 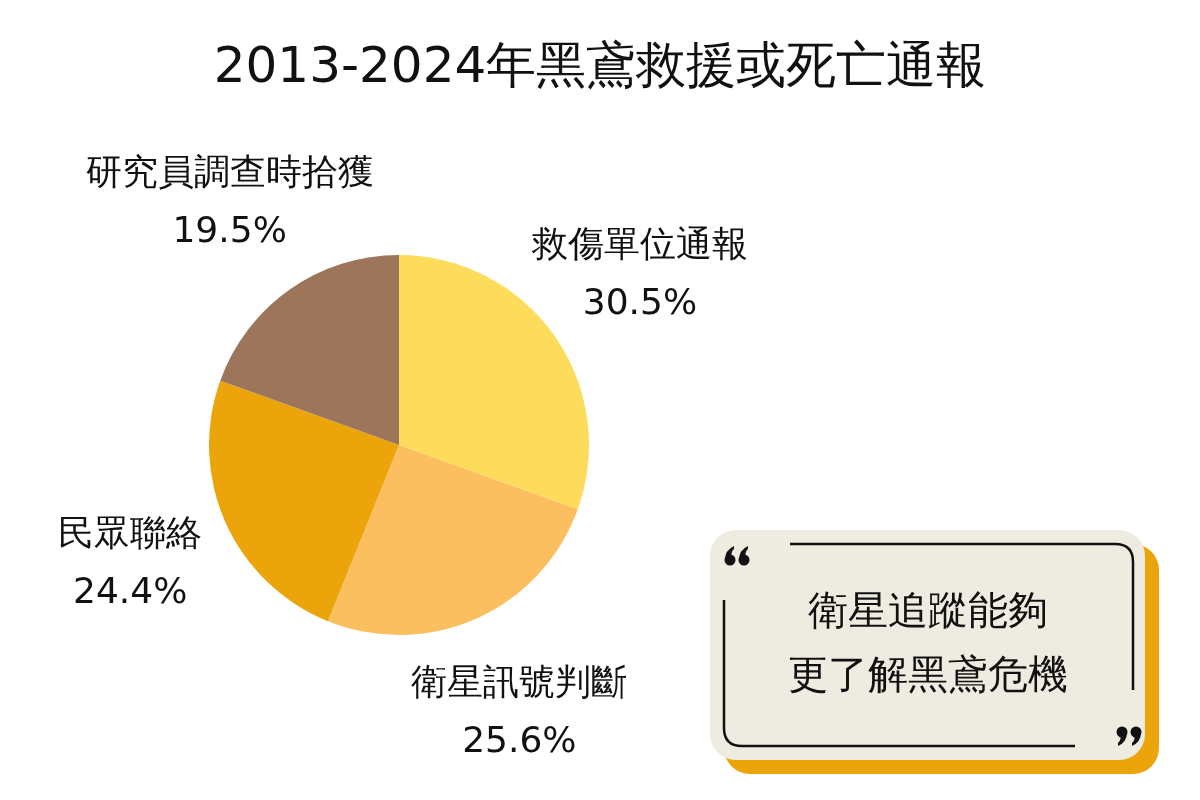 What do you see at coordinates (519, 739) in the screenshot?
I see `data-label: 25.6%` at bounding box center [519, 739].